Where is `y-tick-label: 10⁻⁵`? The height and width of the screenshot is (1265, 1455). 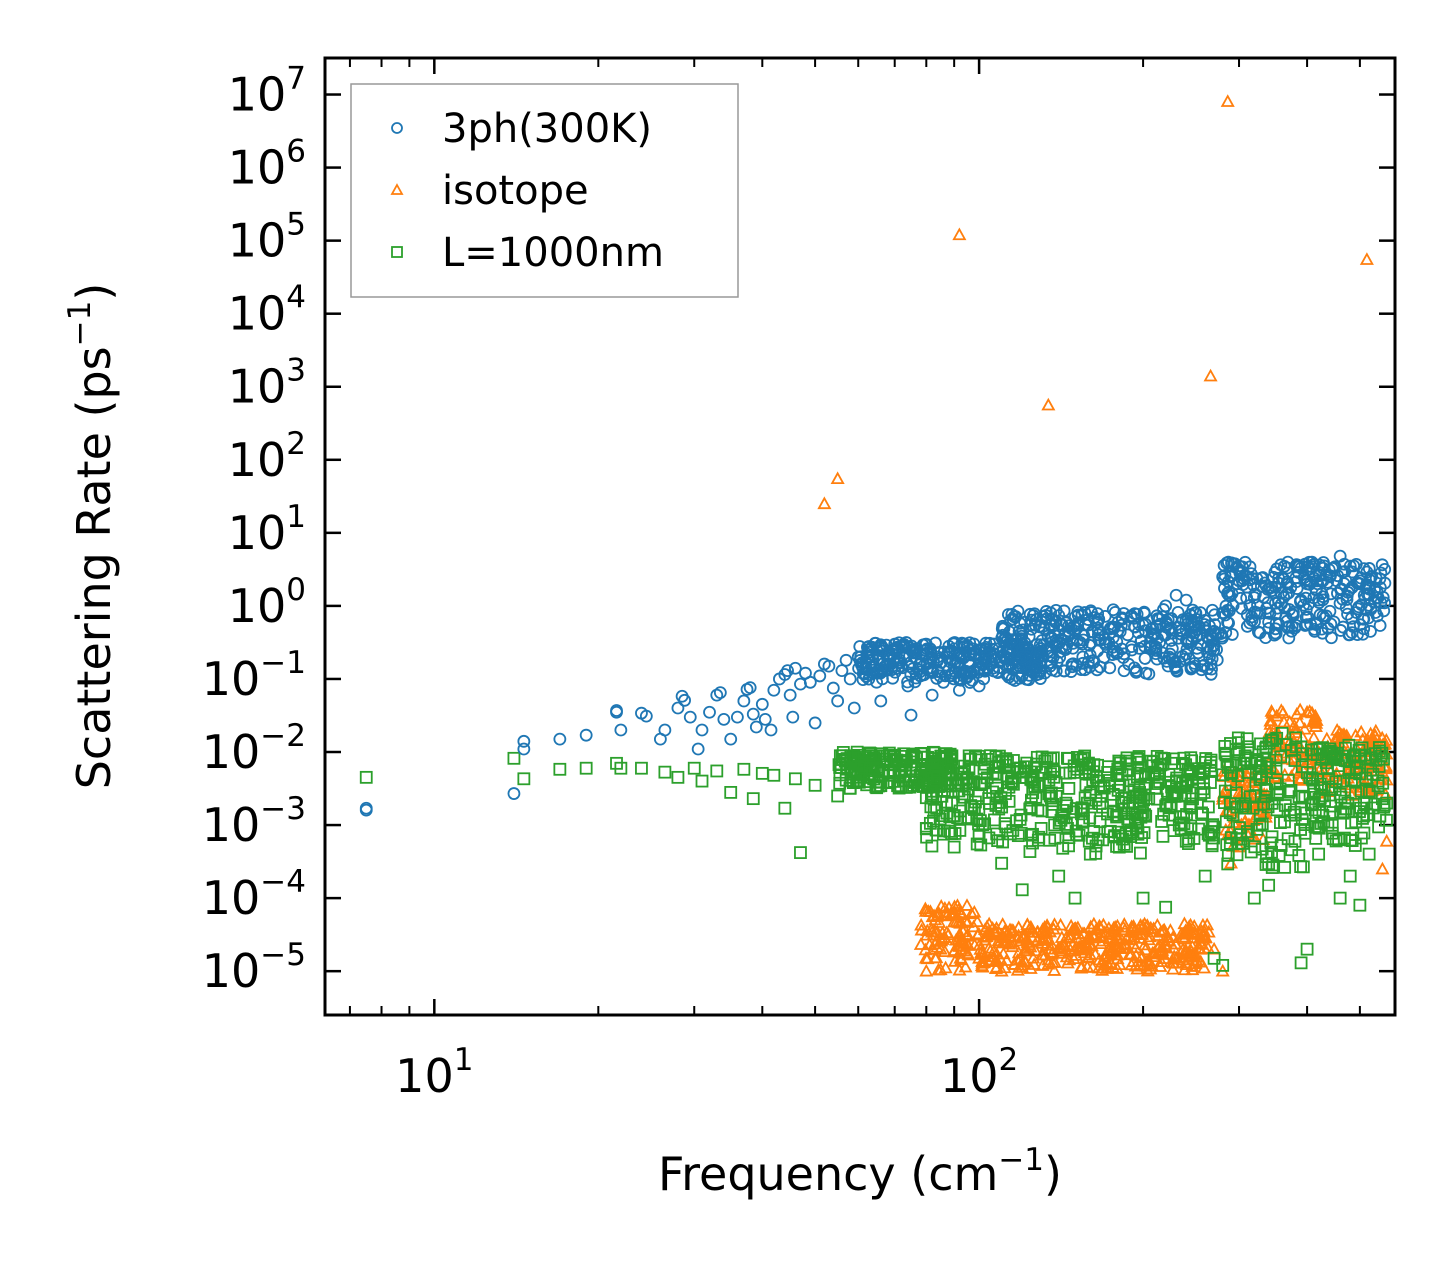 y-tick-label: 10⁻⁵ is located at coordinates (254, 967).